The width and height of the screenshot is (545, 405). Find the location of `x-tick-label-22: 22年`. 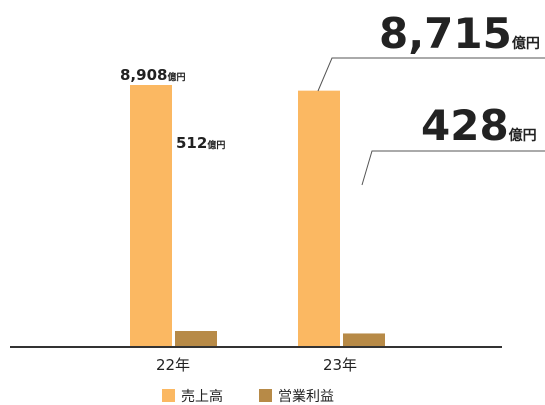

x-tick-label-22: 22年 is located at coordinates (173, 365).